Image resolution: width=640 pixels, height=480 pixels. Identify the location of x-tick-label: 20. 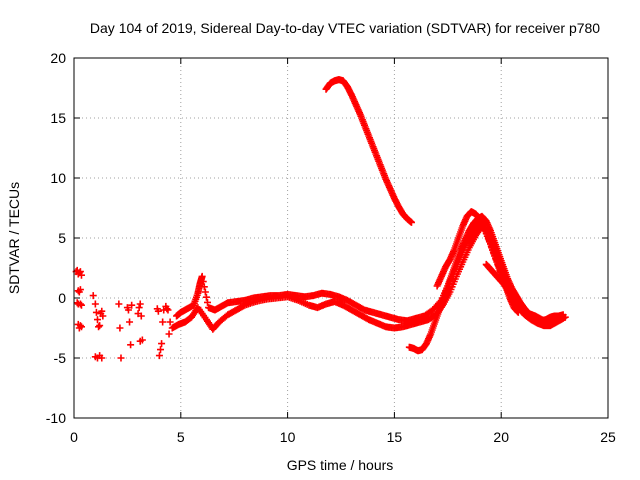
(501, 437).